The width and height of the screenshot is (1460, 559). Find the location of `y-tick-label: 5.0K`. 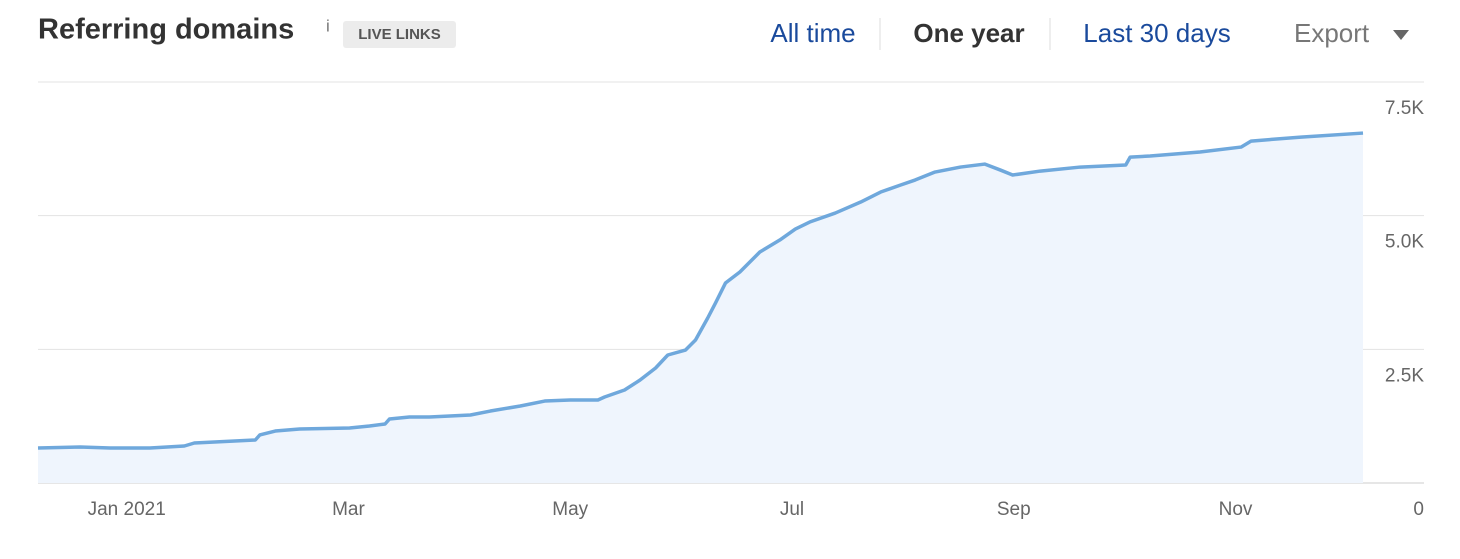

y-tick-label: 5.0K is located at coordinates (1404, 242).